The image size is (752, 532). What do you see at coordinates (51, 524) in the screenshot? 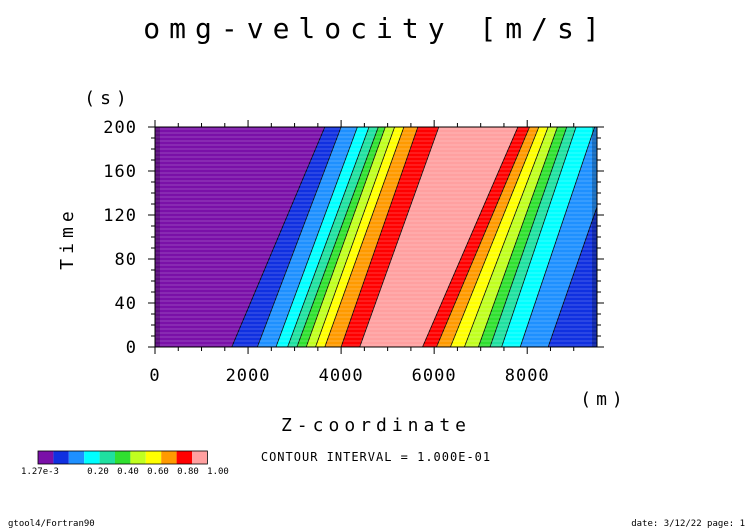
I see `footer-left: gtool4/Fortran90` at bounding box center [51, 524].